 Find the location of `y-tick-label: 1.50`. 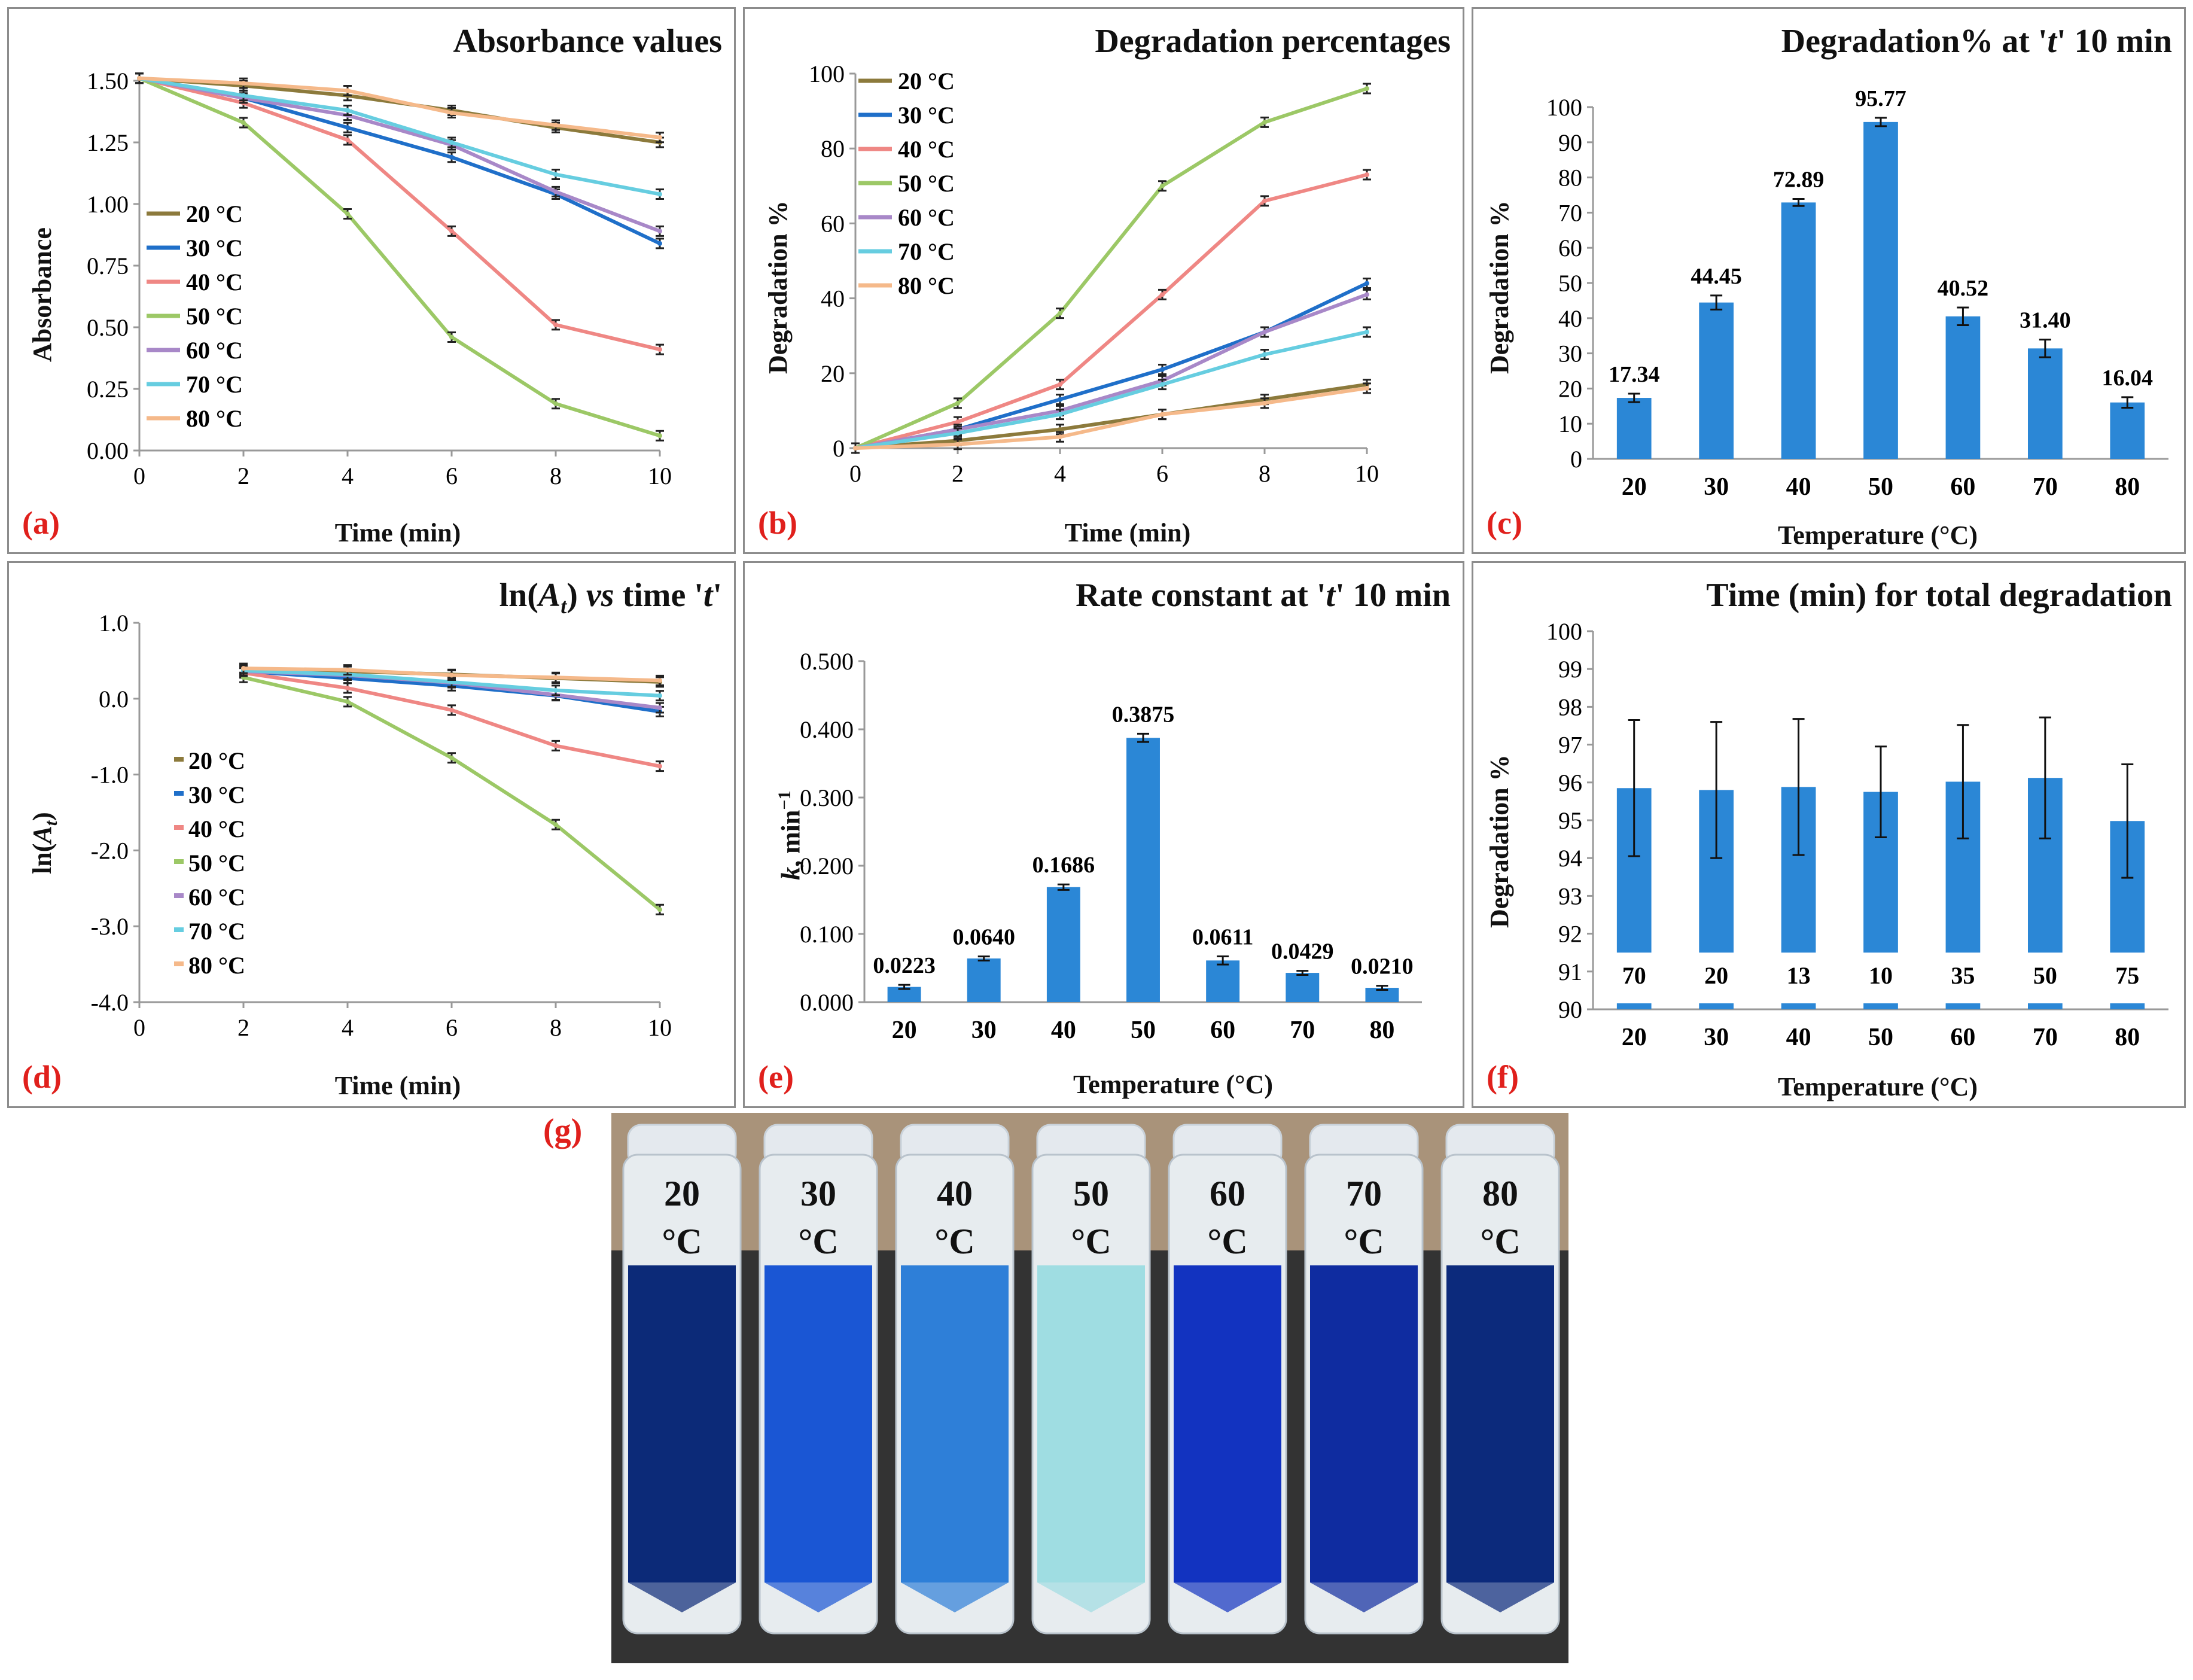

y-tick-label: 1.50 is located at coordinates (108, 82).